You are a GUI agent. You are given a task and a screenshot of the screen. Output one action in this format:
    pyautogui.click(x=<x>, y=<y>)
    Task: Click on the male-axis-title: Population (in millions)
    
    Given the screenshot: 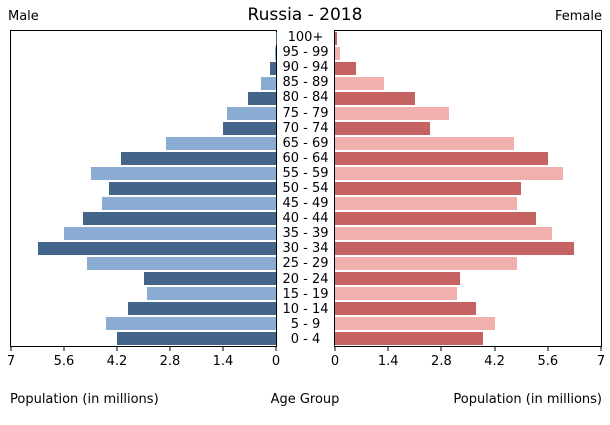 What is the action you would take?
    pyautogui.click(x=84, y=399)
    